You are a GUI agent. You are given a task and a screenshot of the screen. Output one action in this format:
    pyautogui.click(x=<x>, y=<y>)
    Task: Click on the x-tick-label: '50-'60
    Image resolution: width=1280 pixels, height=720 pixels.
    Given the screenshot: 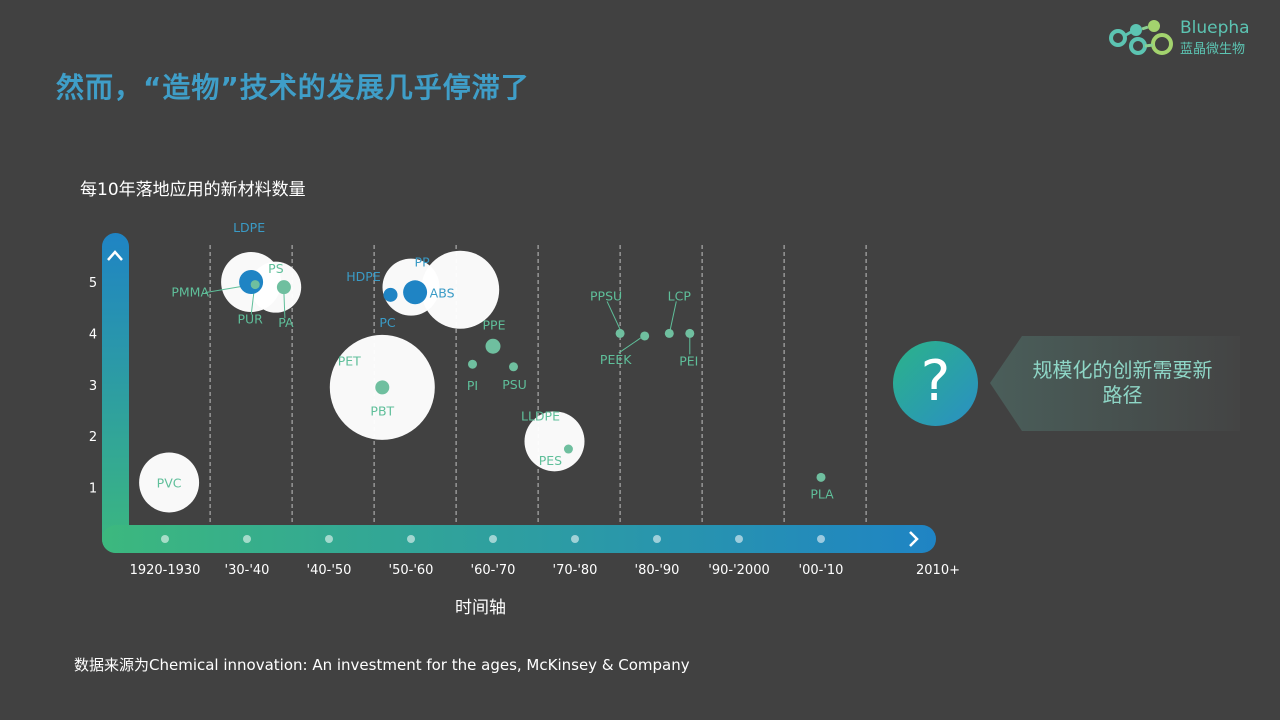 What is the action you would take?
    pyautogui.click(x=411, y=570)
    